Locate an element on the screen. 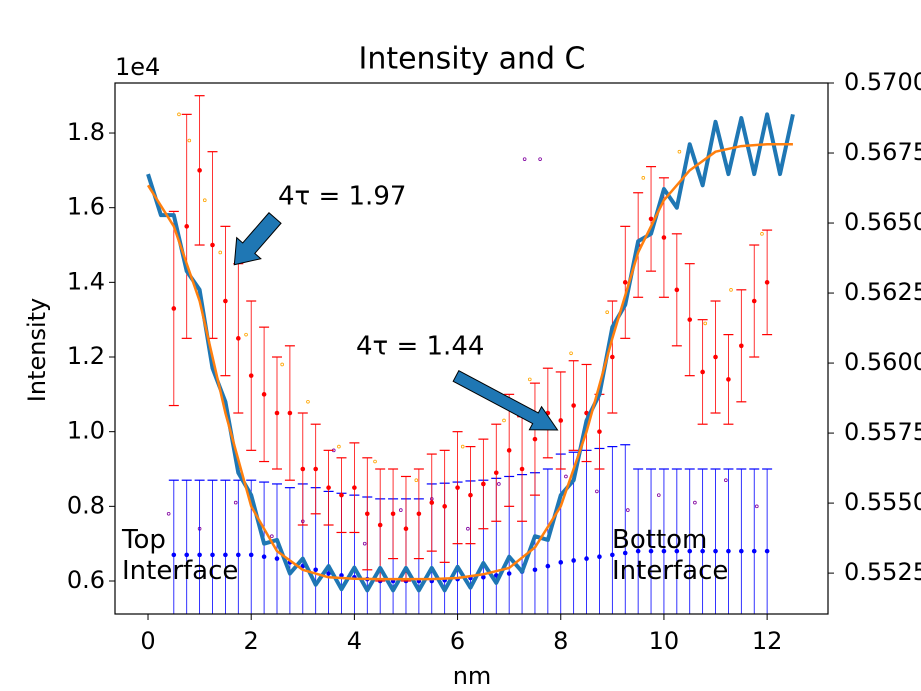 This screenshot has height=691, width=921. y2-tick-label: 0.5625 is located at coordinates (882, 292).